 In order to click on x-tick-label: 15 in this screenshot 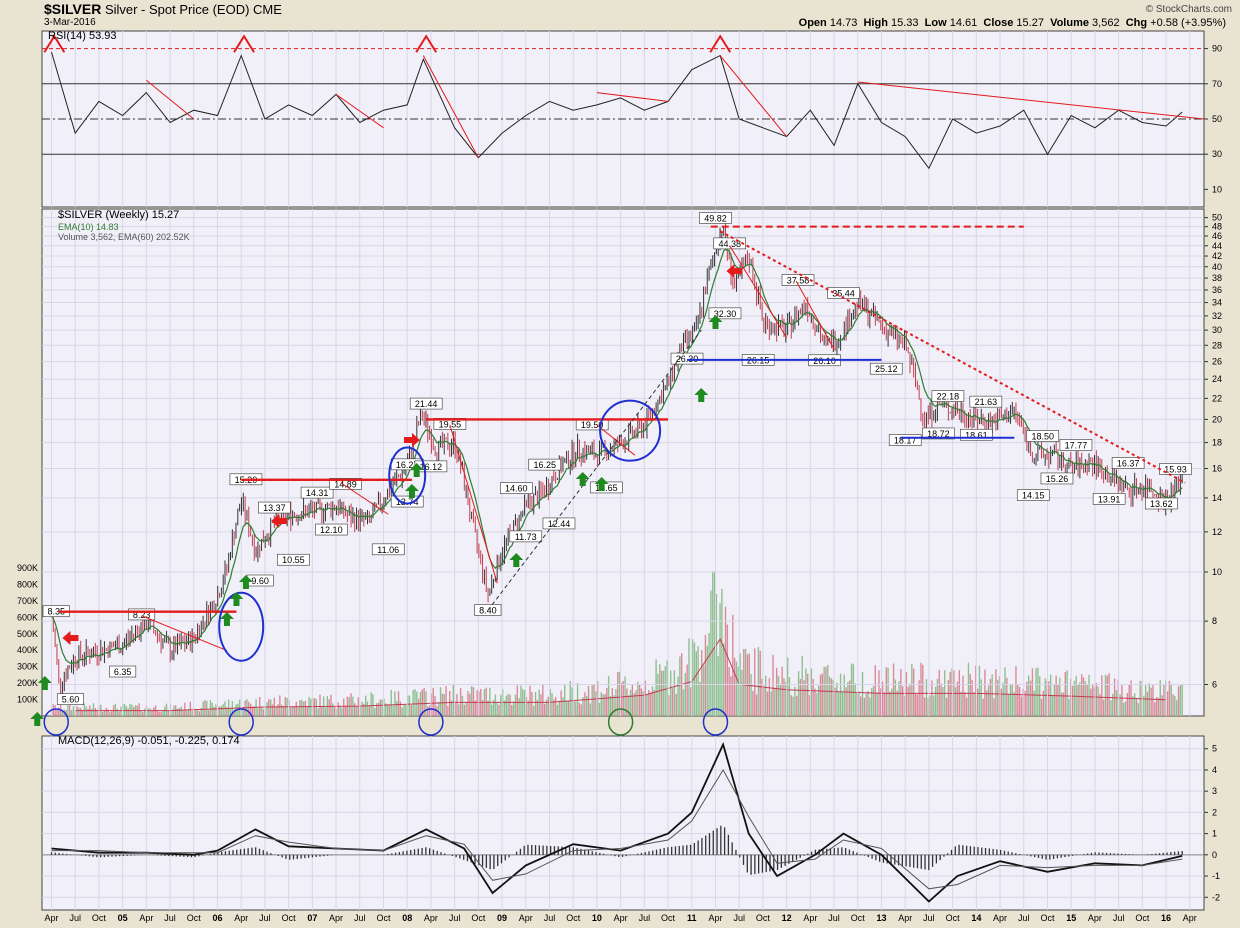, I will do `click(1071, 918)`.